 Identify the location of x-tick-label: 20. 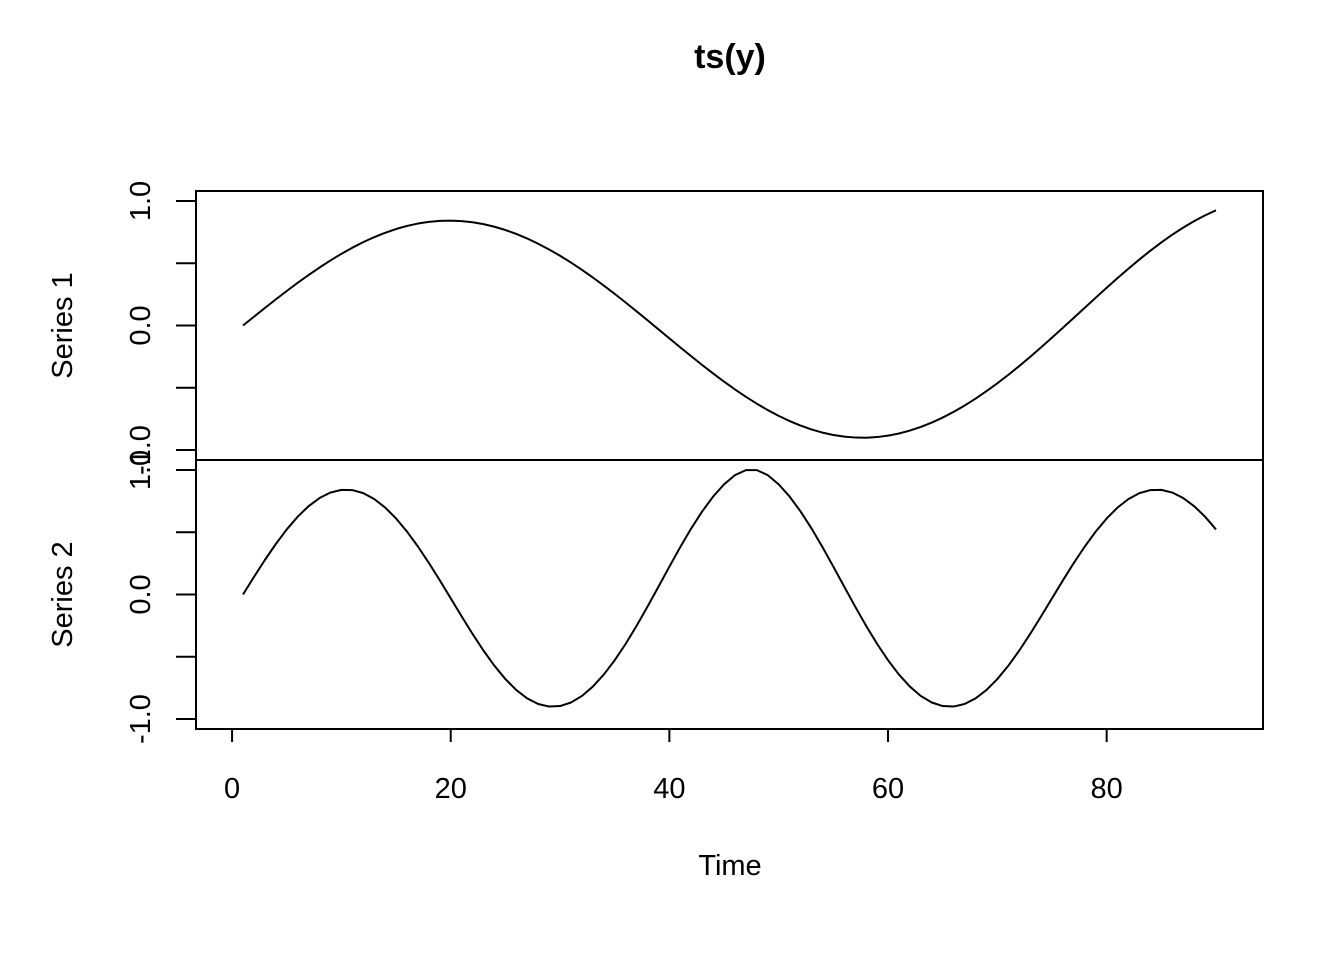
(451, 789).